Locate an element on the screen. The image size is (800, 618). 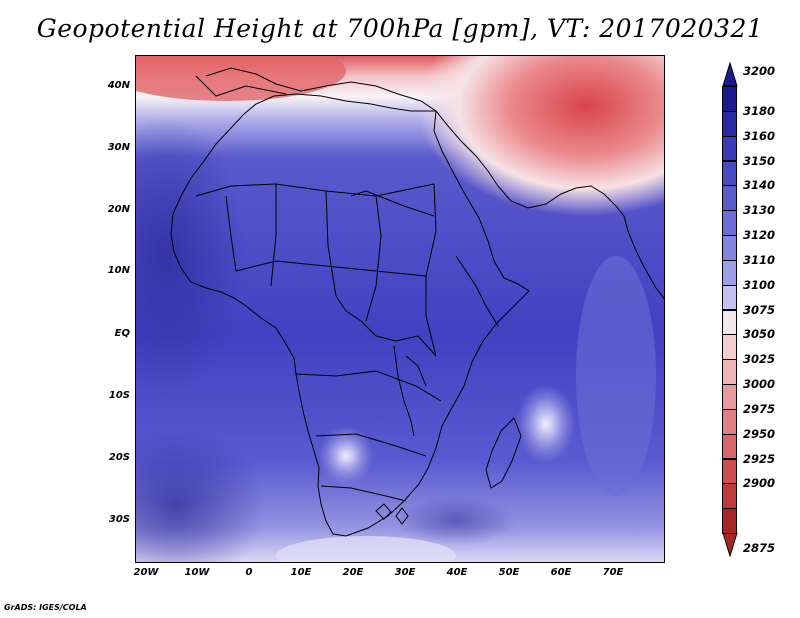
grads-credit: GrADS: IGES/COLA is located at coordinates (45, 607).